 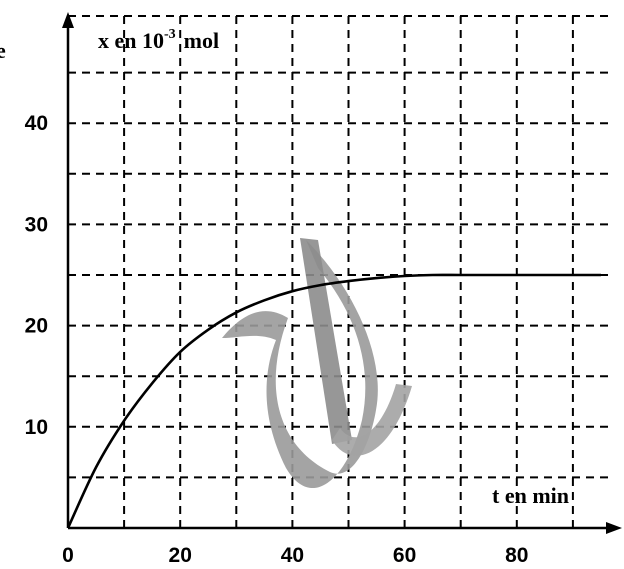 What do you see at coordinates (201, 40) in the screenshot?
I see `y-label-unit: mol` at bounding box center [201, 40].